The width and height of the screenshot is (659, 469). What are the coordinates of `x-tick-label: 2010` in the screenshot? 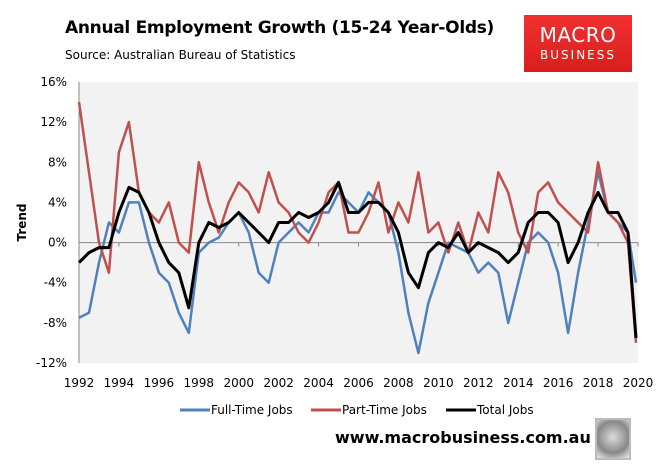 It's located at (438, 383).